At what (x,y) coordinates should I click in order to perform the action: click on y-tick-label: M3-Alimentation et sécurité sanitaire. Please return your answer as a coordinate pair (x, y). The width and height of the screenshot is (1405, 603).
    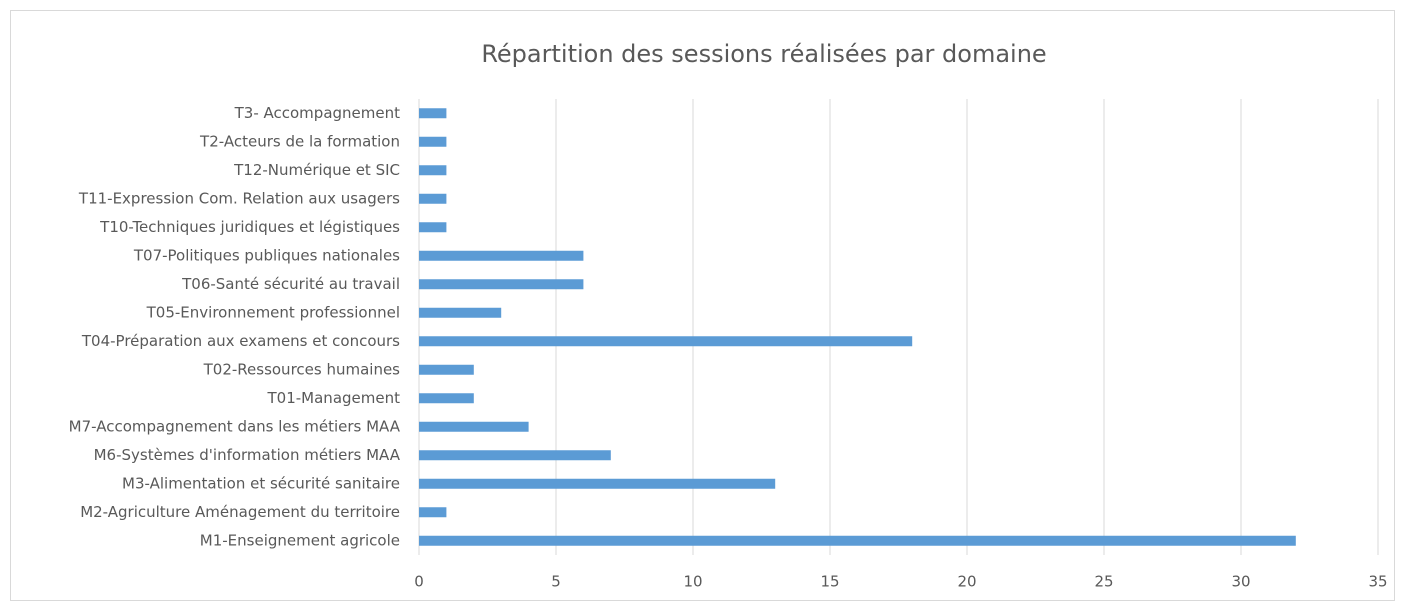
    Looking at the image, I should click on (261, 483).